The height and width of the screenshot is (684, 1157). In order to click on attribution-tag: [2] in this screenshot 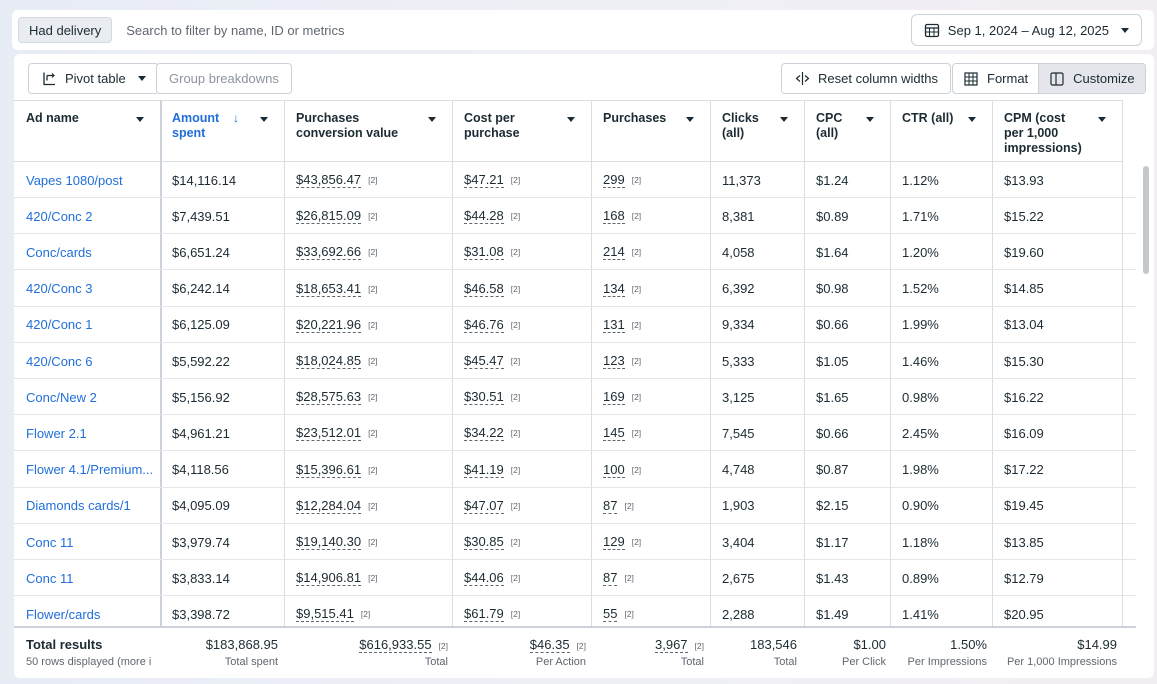, I will do `click(515, 433)`.